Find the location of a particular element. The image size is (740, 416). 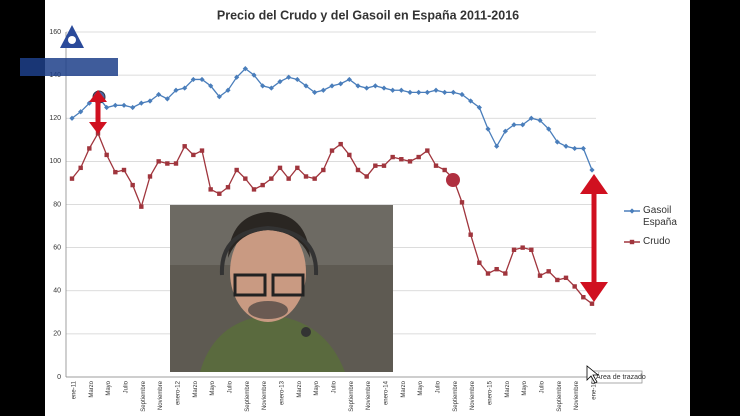

y-tick-label: 40 is located at coordinates (57, 291).